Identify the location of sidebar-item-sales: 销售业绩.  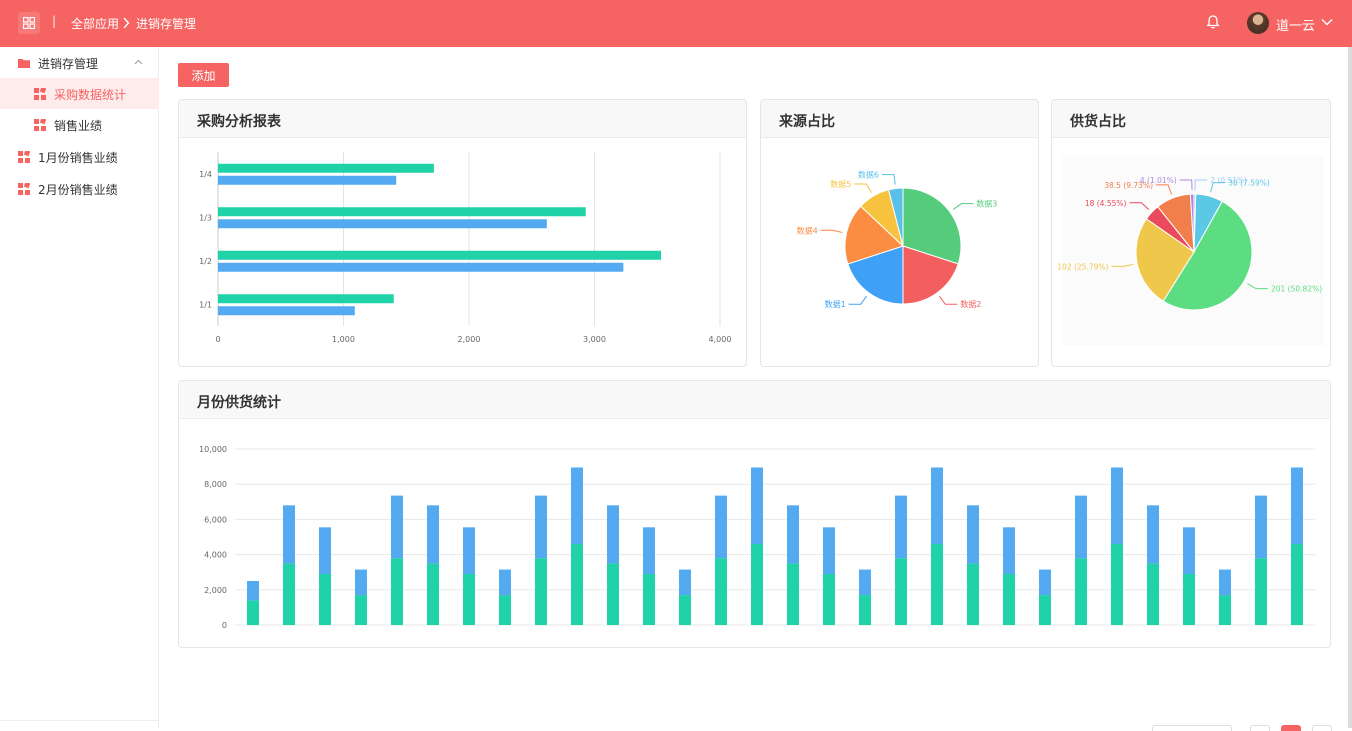
(79, 124).